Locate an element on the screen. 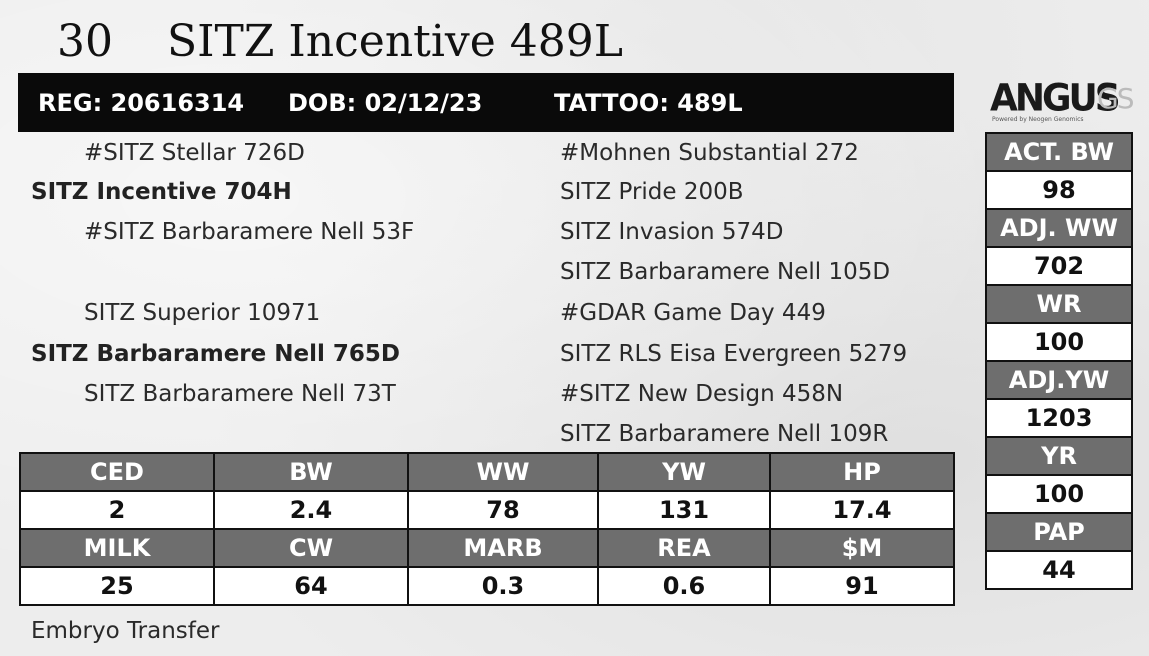 This screenshot has width=1149, height=656. epd-label: WW is located at coordinates (503, 472).